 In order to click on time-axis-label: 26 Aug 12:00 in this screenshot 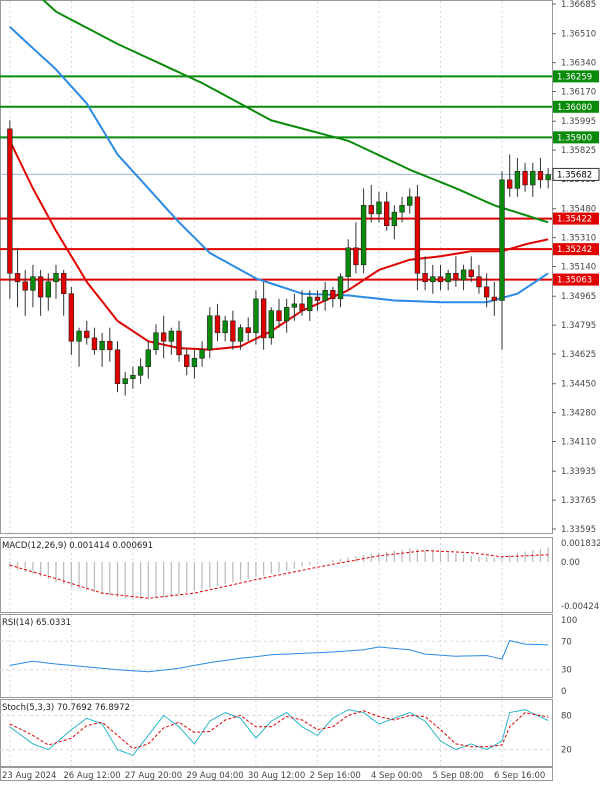, I will do `click(91, 776)`.